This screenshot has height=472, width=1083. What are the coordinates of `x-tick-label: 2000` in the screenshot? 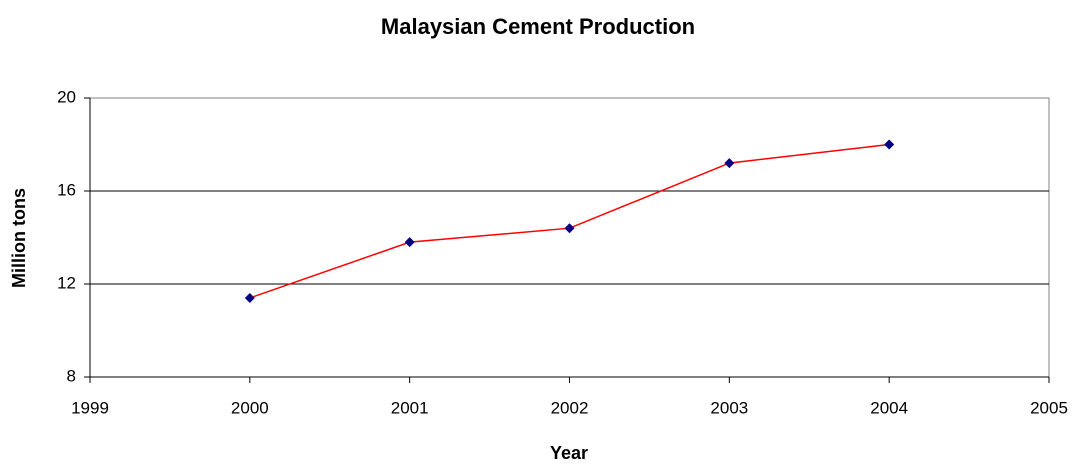 It's located at (250, 407).